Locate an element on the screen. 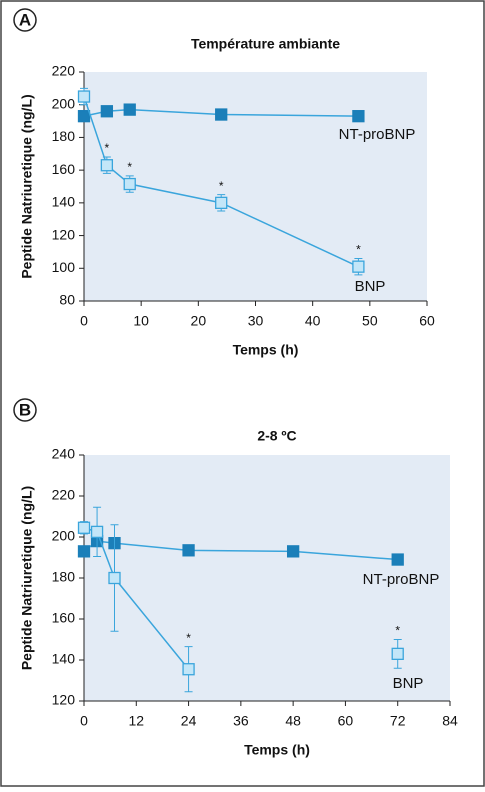 Image resolution: width=485 pixels, height=792 pixels. panel-letter: B is located at coordinates (25, 409).